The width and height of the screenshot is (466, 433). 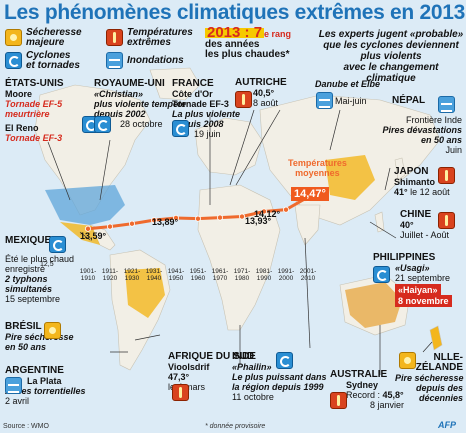 I want to click on x-tick-label: 2001- 2010, so click(x=308, y=275).